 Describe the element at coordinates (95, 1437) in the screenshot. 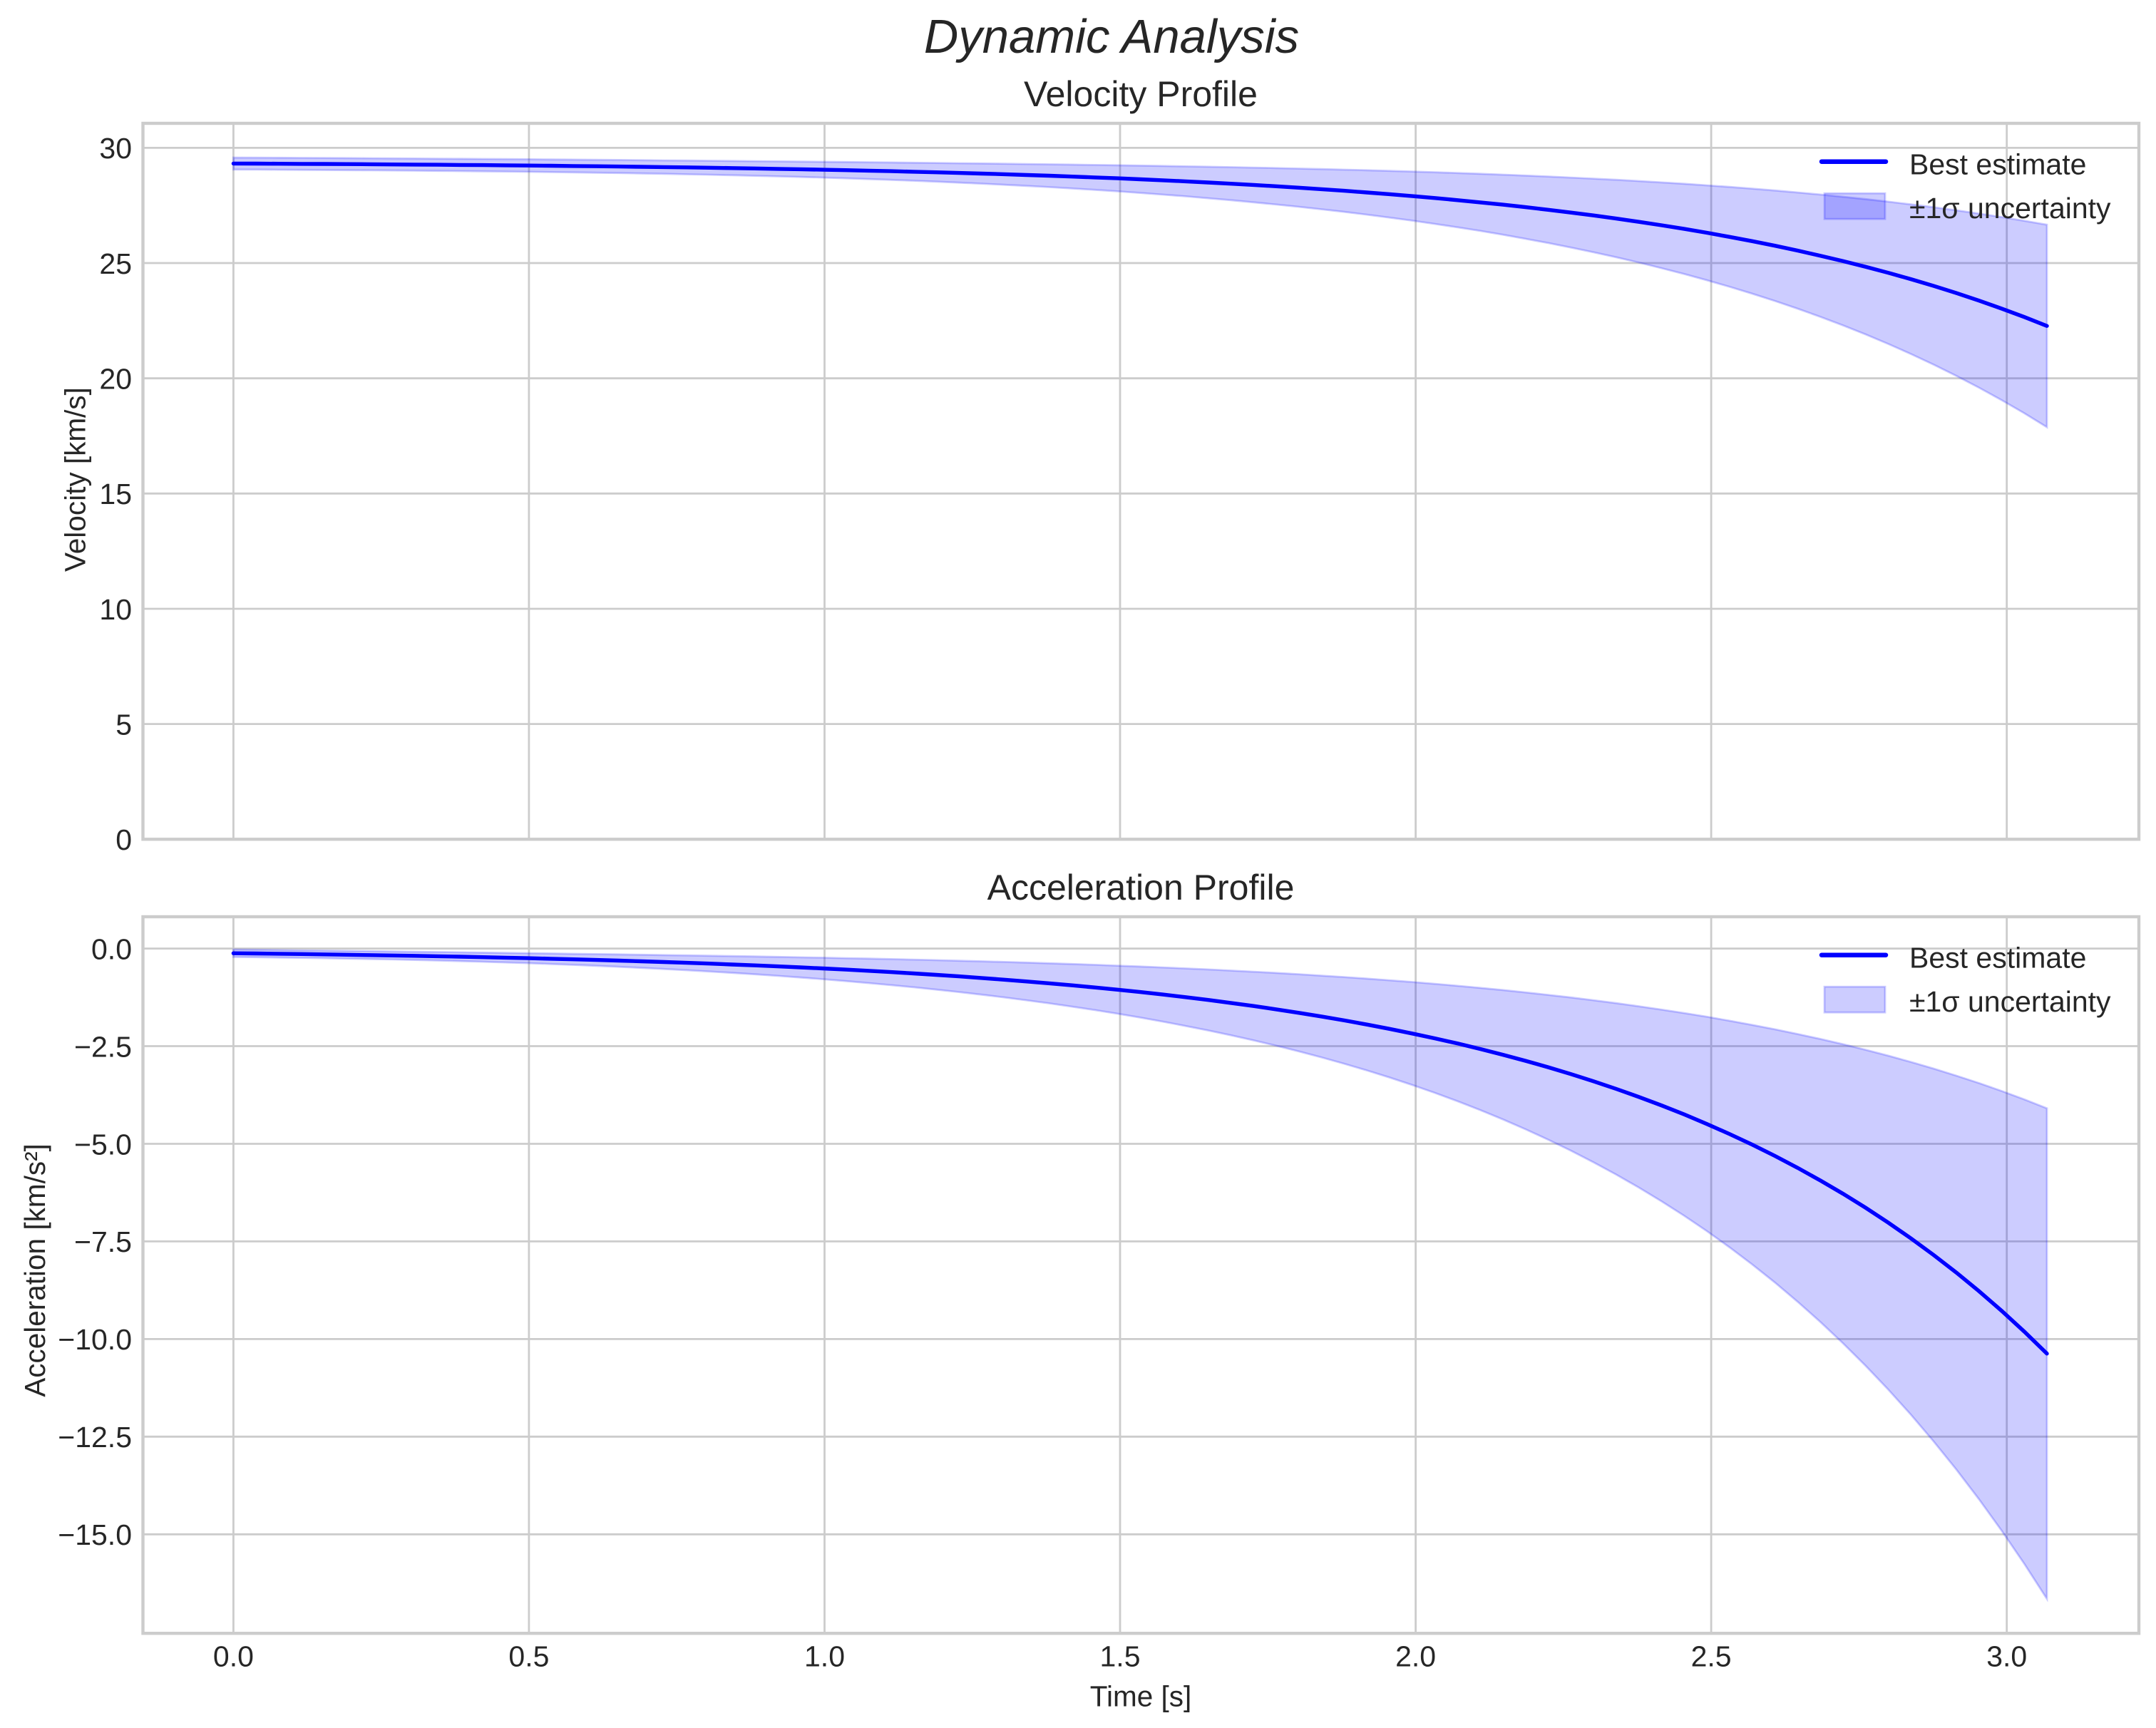

I see `svg-text: −12.5` at that location.